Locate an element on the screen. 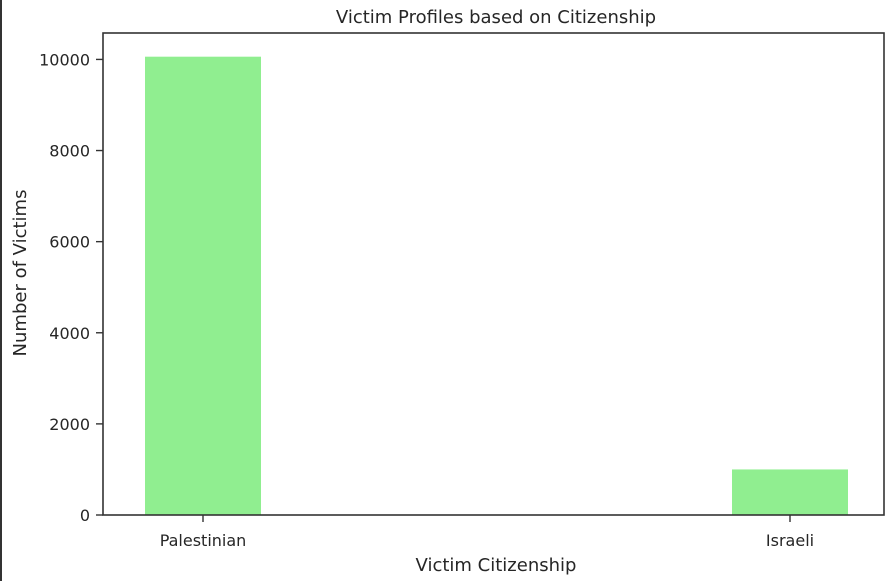  y-axis-title: Number of Victims is located at coordinates (20, 273).